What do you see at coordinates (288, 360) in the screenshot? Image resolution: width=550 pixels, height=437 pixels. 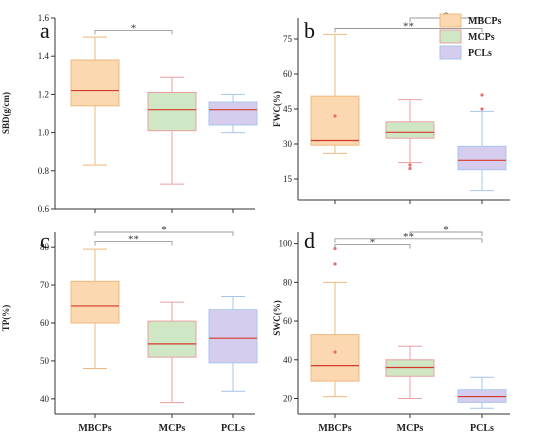 I see `panel-d-y-tick-label: 40` at bounding box center [288, 360].